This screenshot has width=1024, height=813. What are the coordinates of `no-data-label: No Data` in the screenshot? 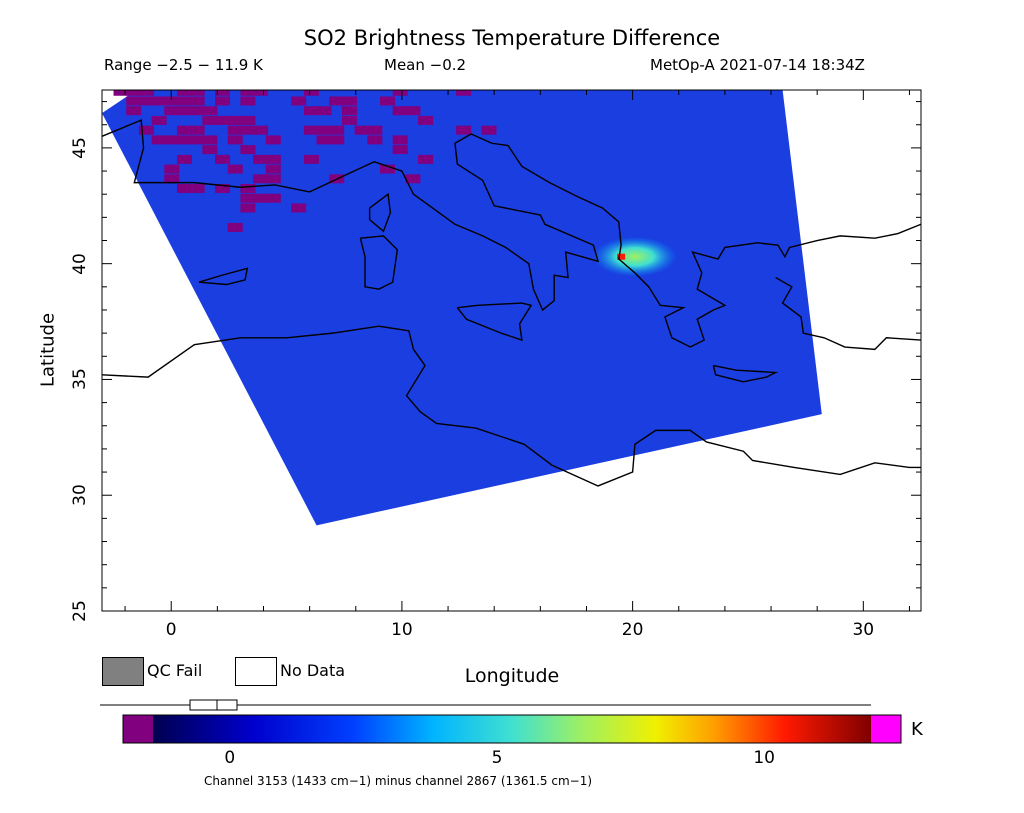 It's located at (313, 670).